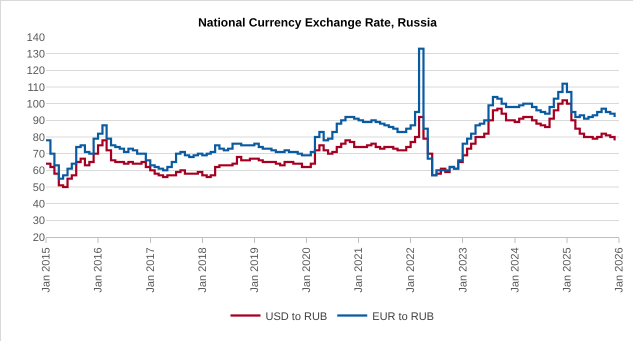  What do you see at coordinates (46, 270) in the screenshot?
I see `x-tick-label: Jan 2015` at bounding box center [46, 270].